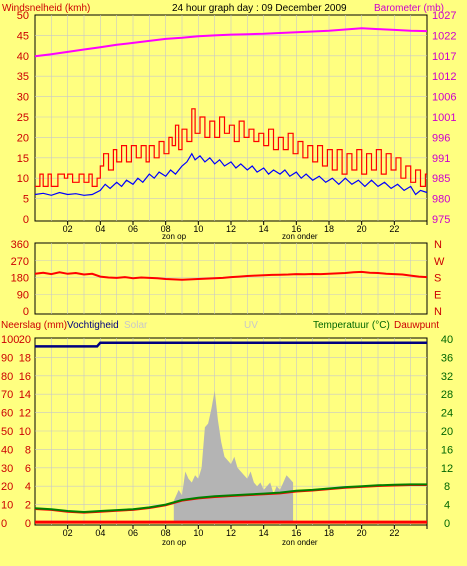 The height and width of the screenshot is (566, 467). What do you see at coordinates (447, 506) in the screenshot?
I see `temperature-tick-label: 4` at bounding box center [447, 506].